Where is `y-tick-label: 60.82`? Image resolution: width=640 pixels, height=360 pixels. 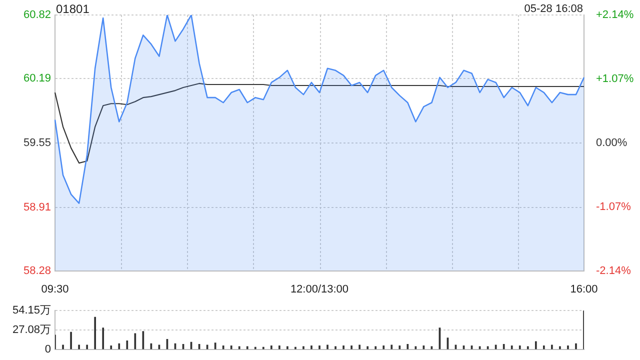
y-tick-label: 60.82 is located at coordinates (37, 15).